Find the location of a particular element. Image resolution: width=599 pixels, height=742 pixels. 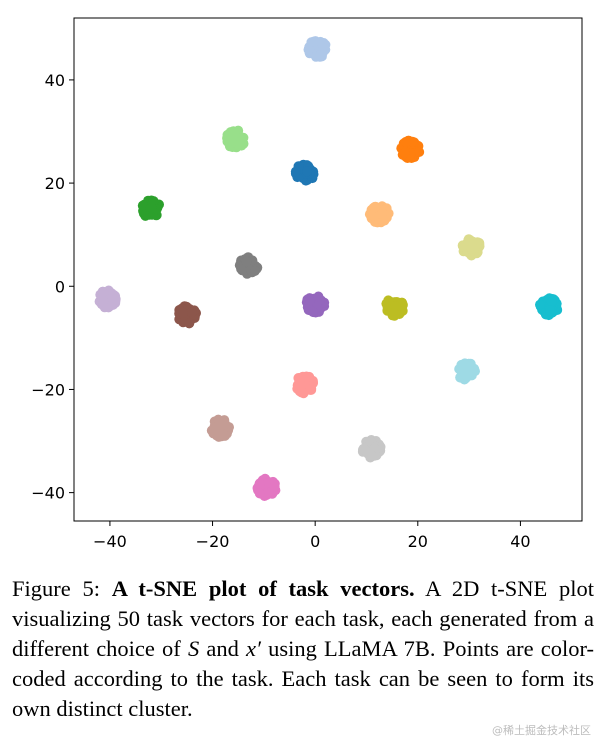

x-tick-label: 0 is located at coordinates (315, 541).